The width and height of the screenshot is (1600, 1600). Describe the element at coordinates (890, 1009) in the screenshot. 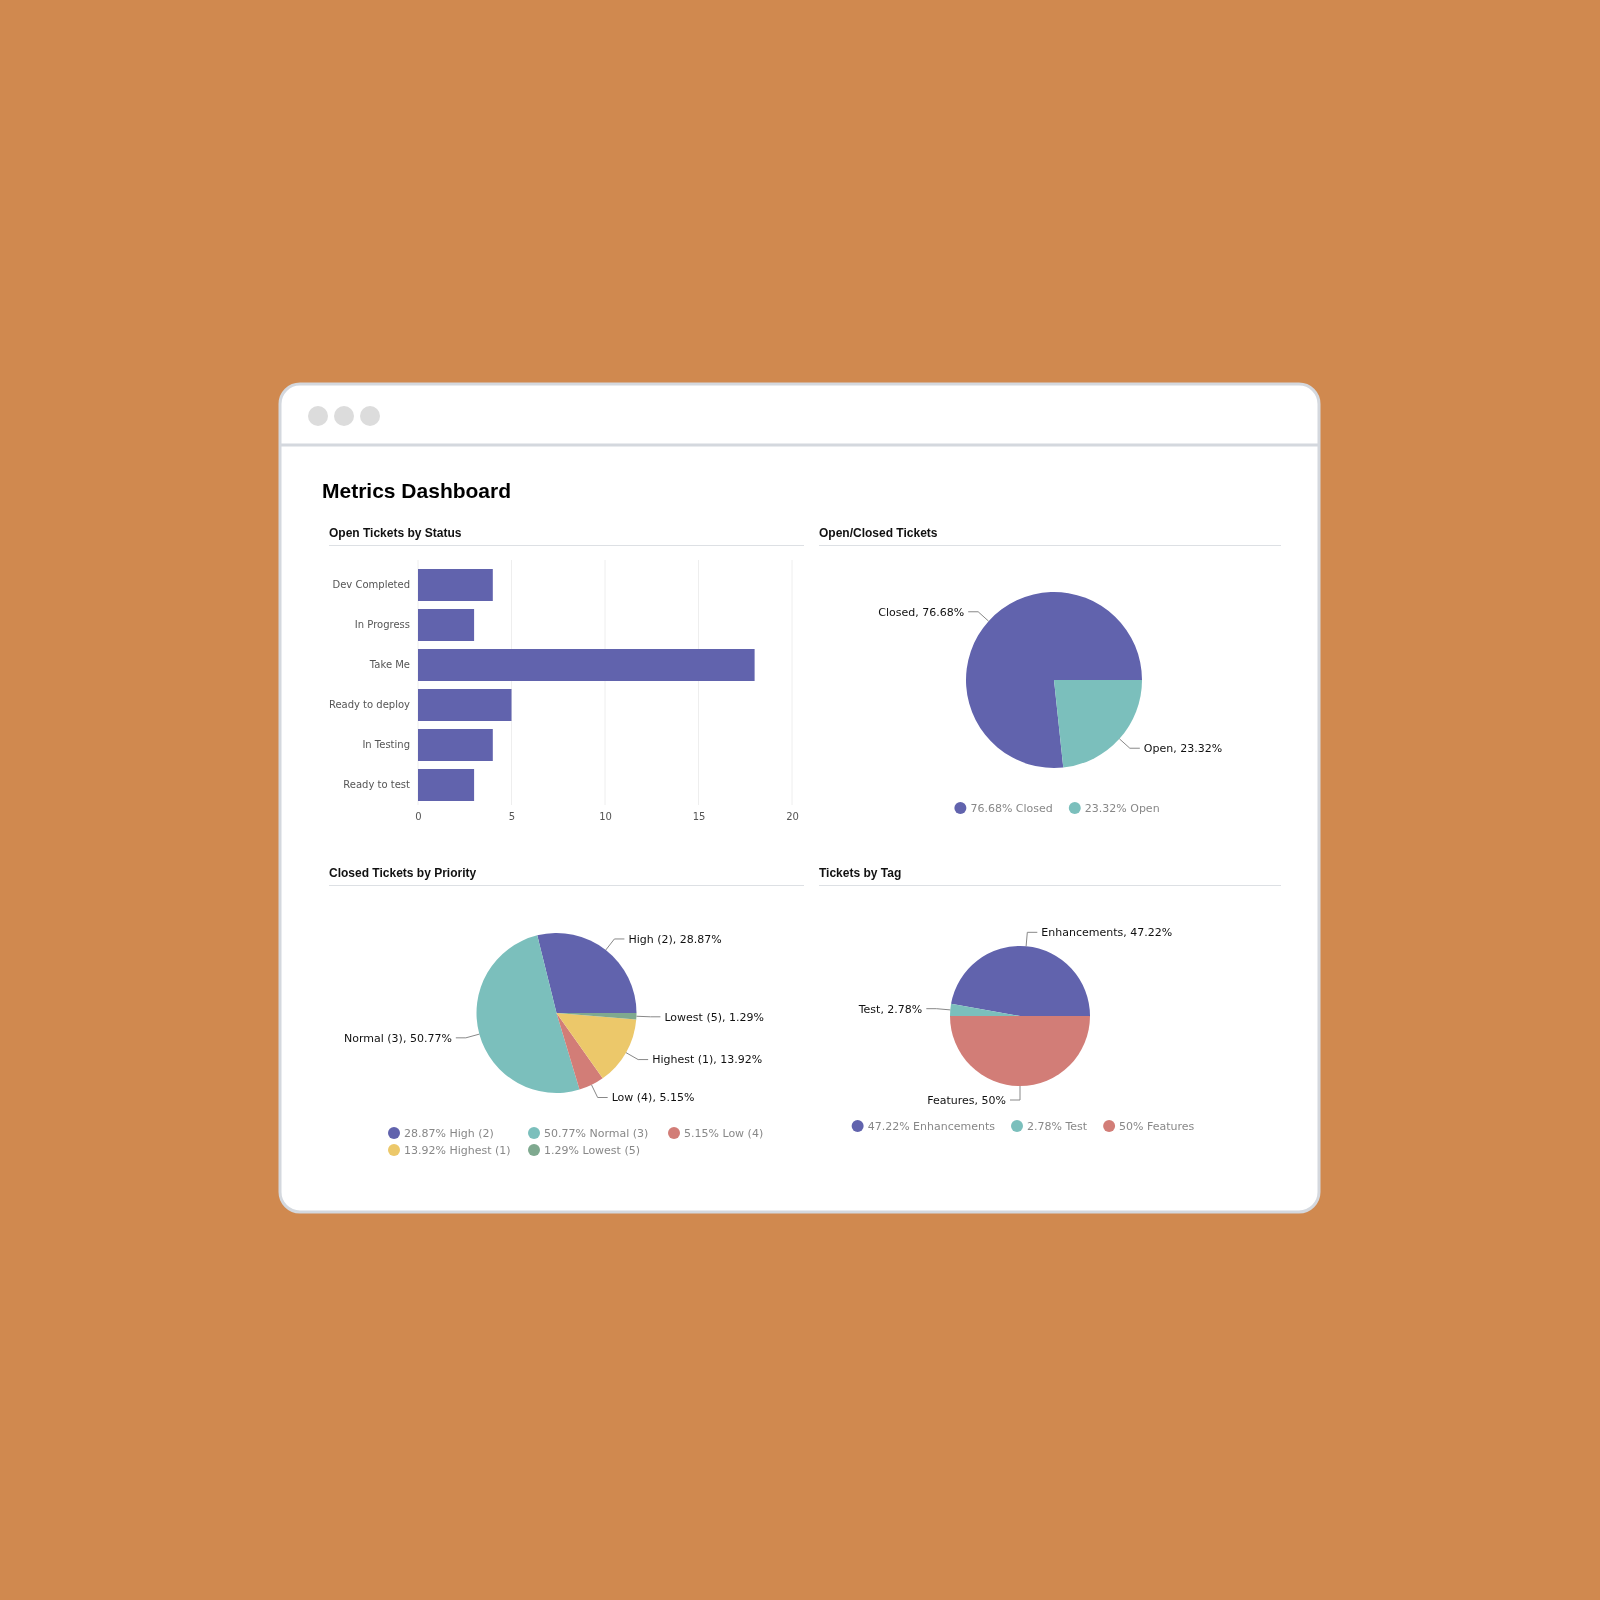

I see `slice-label: Test, 2.78%` at that location.